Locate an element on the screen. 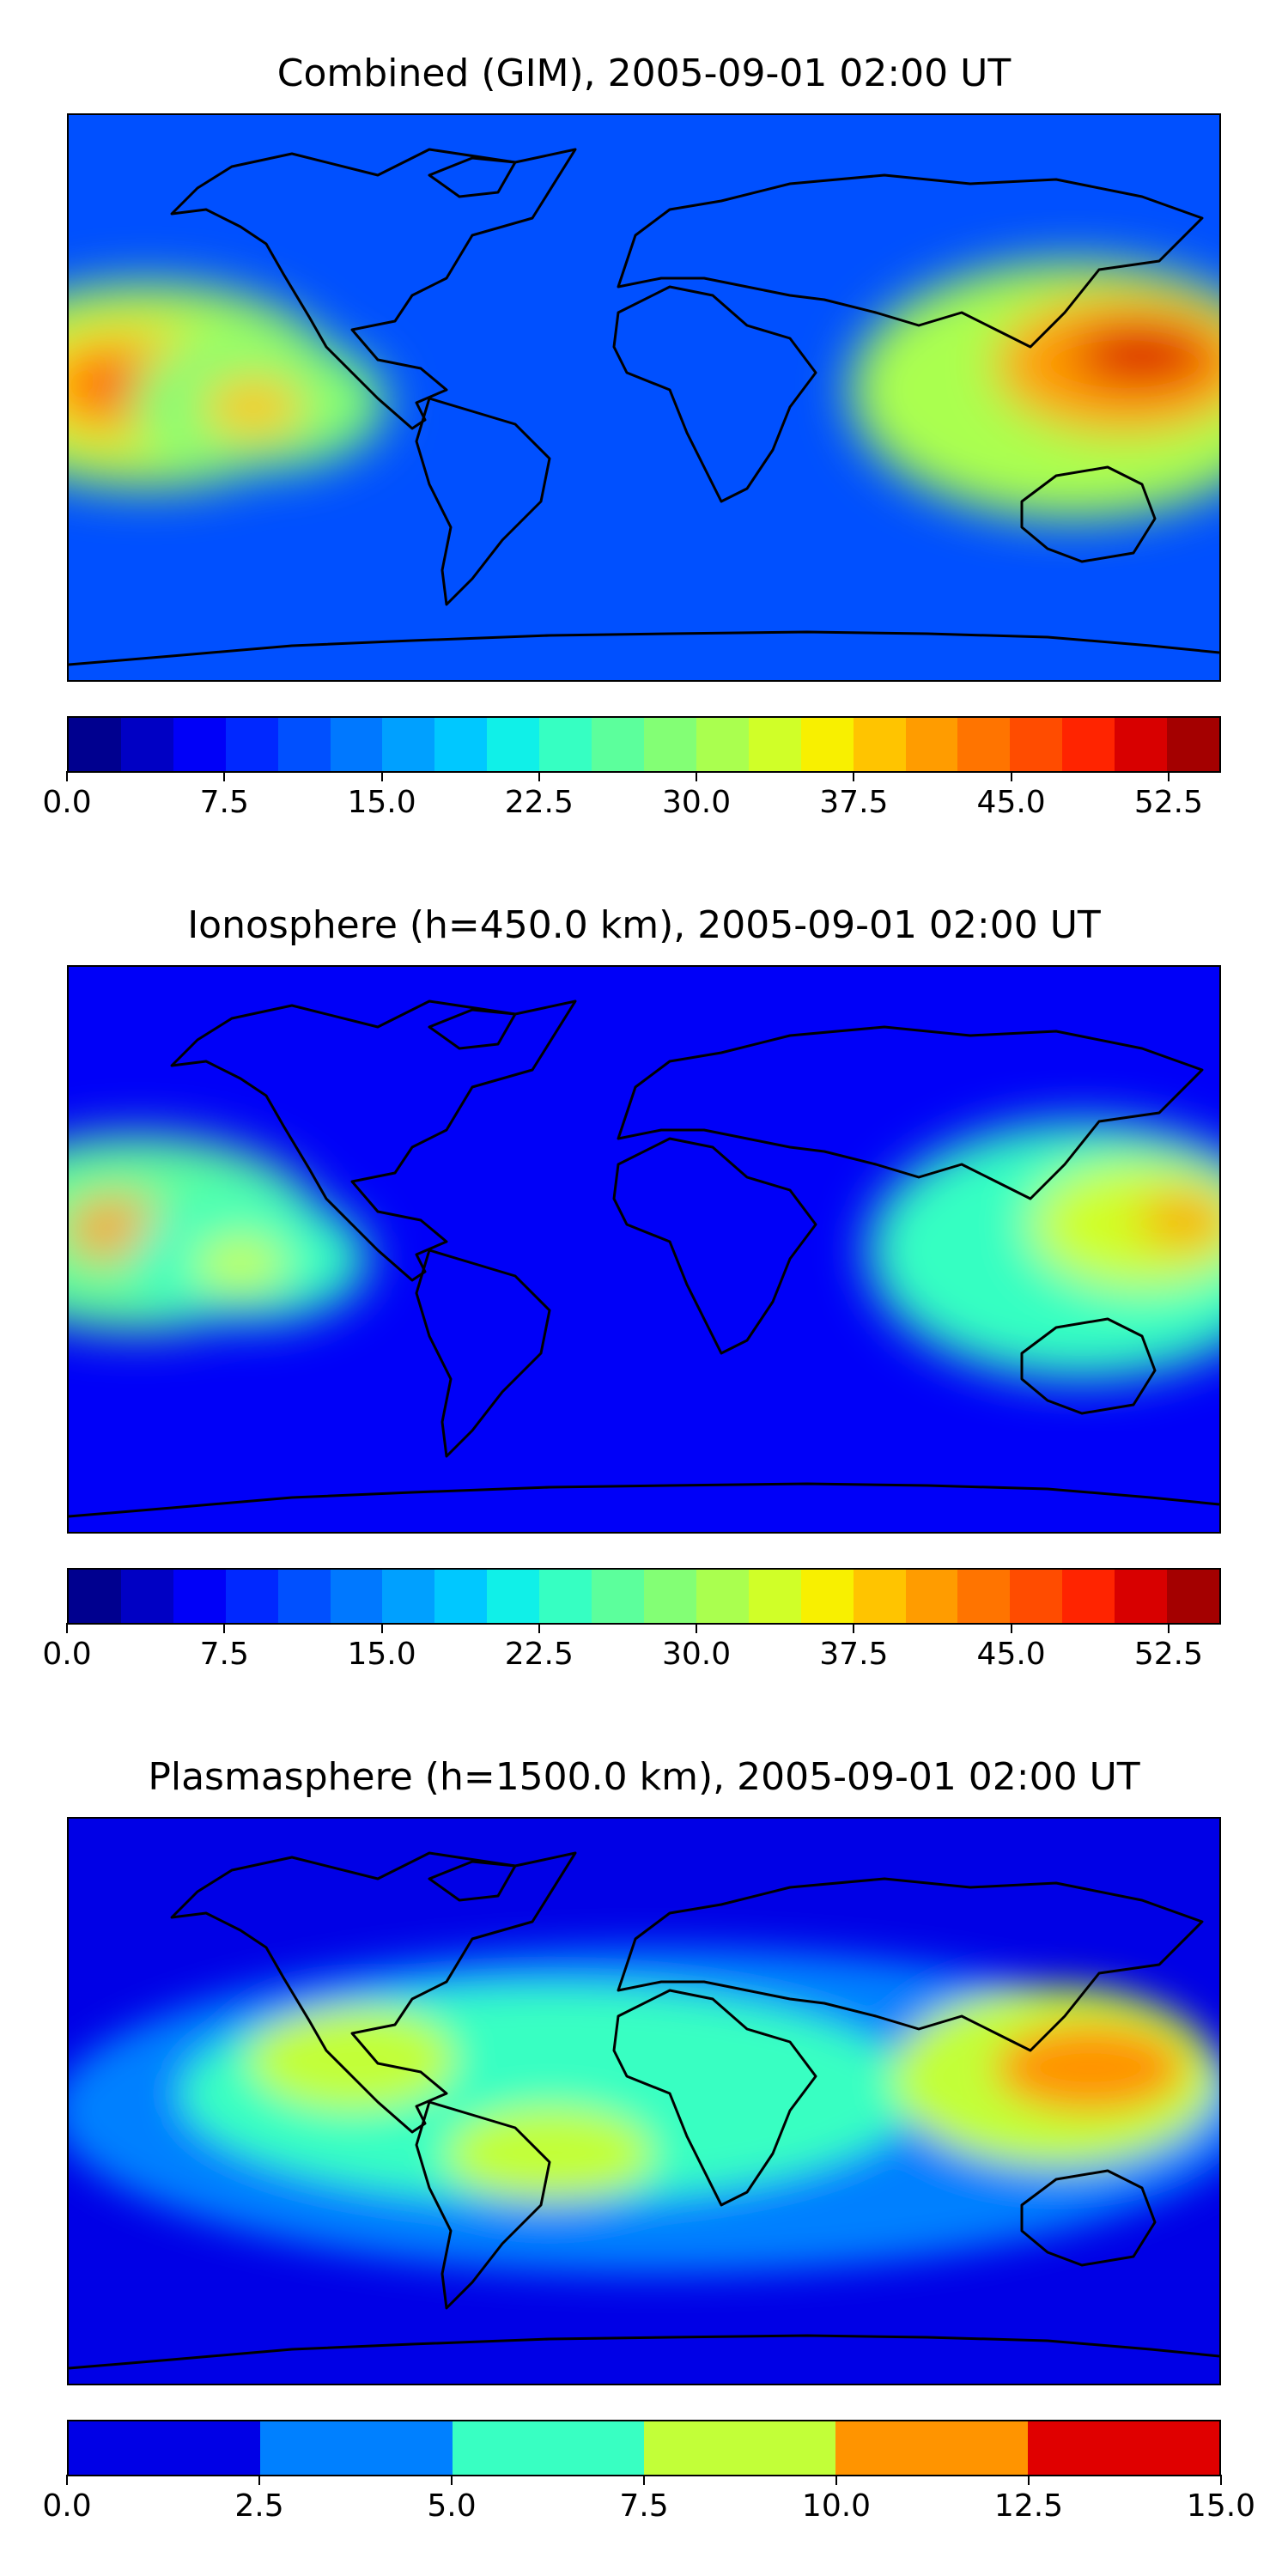 This screenshot has height=2576, width=1288. colorbar-combined is located at coordinates (644, 744).